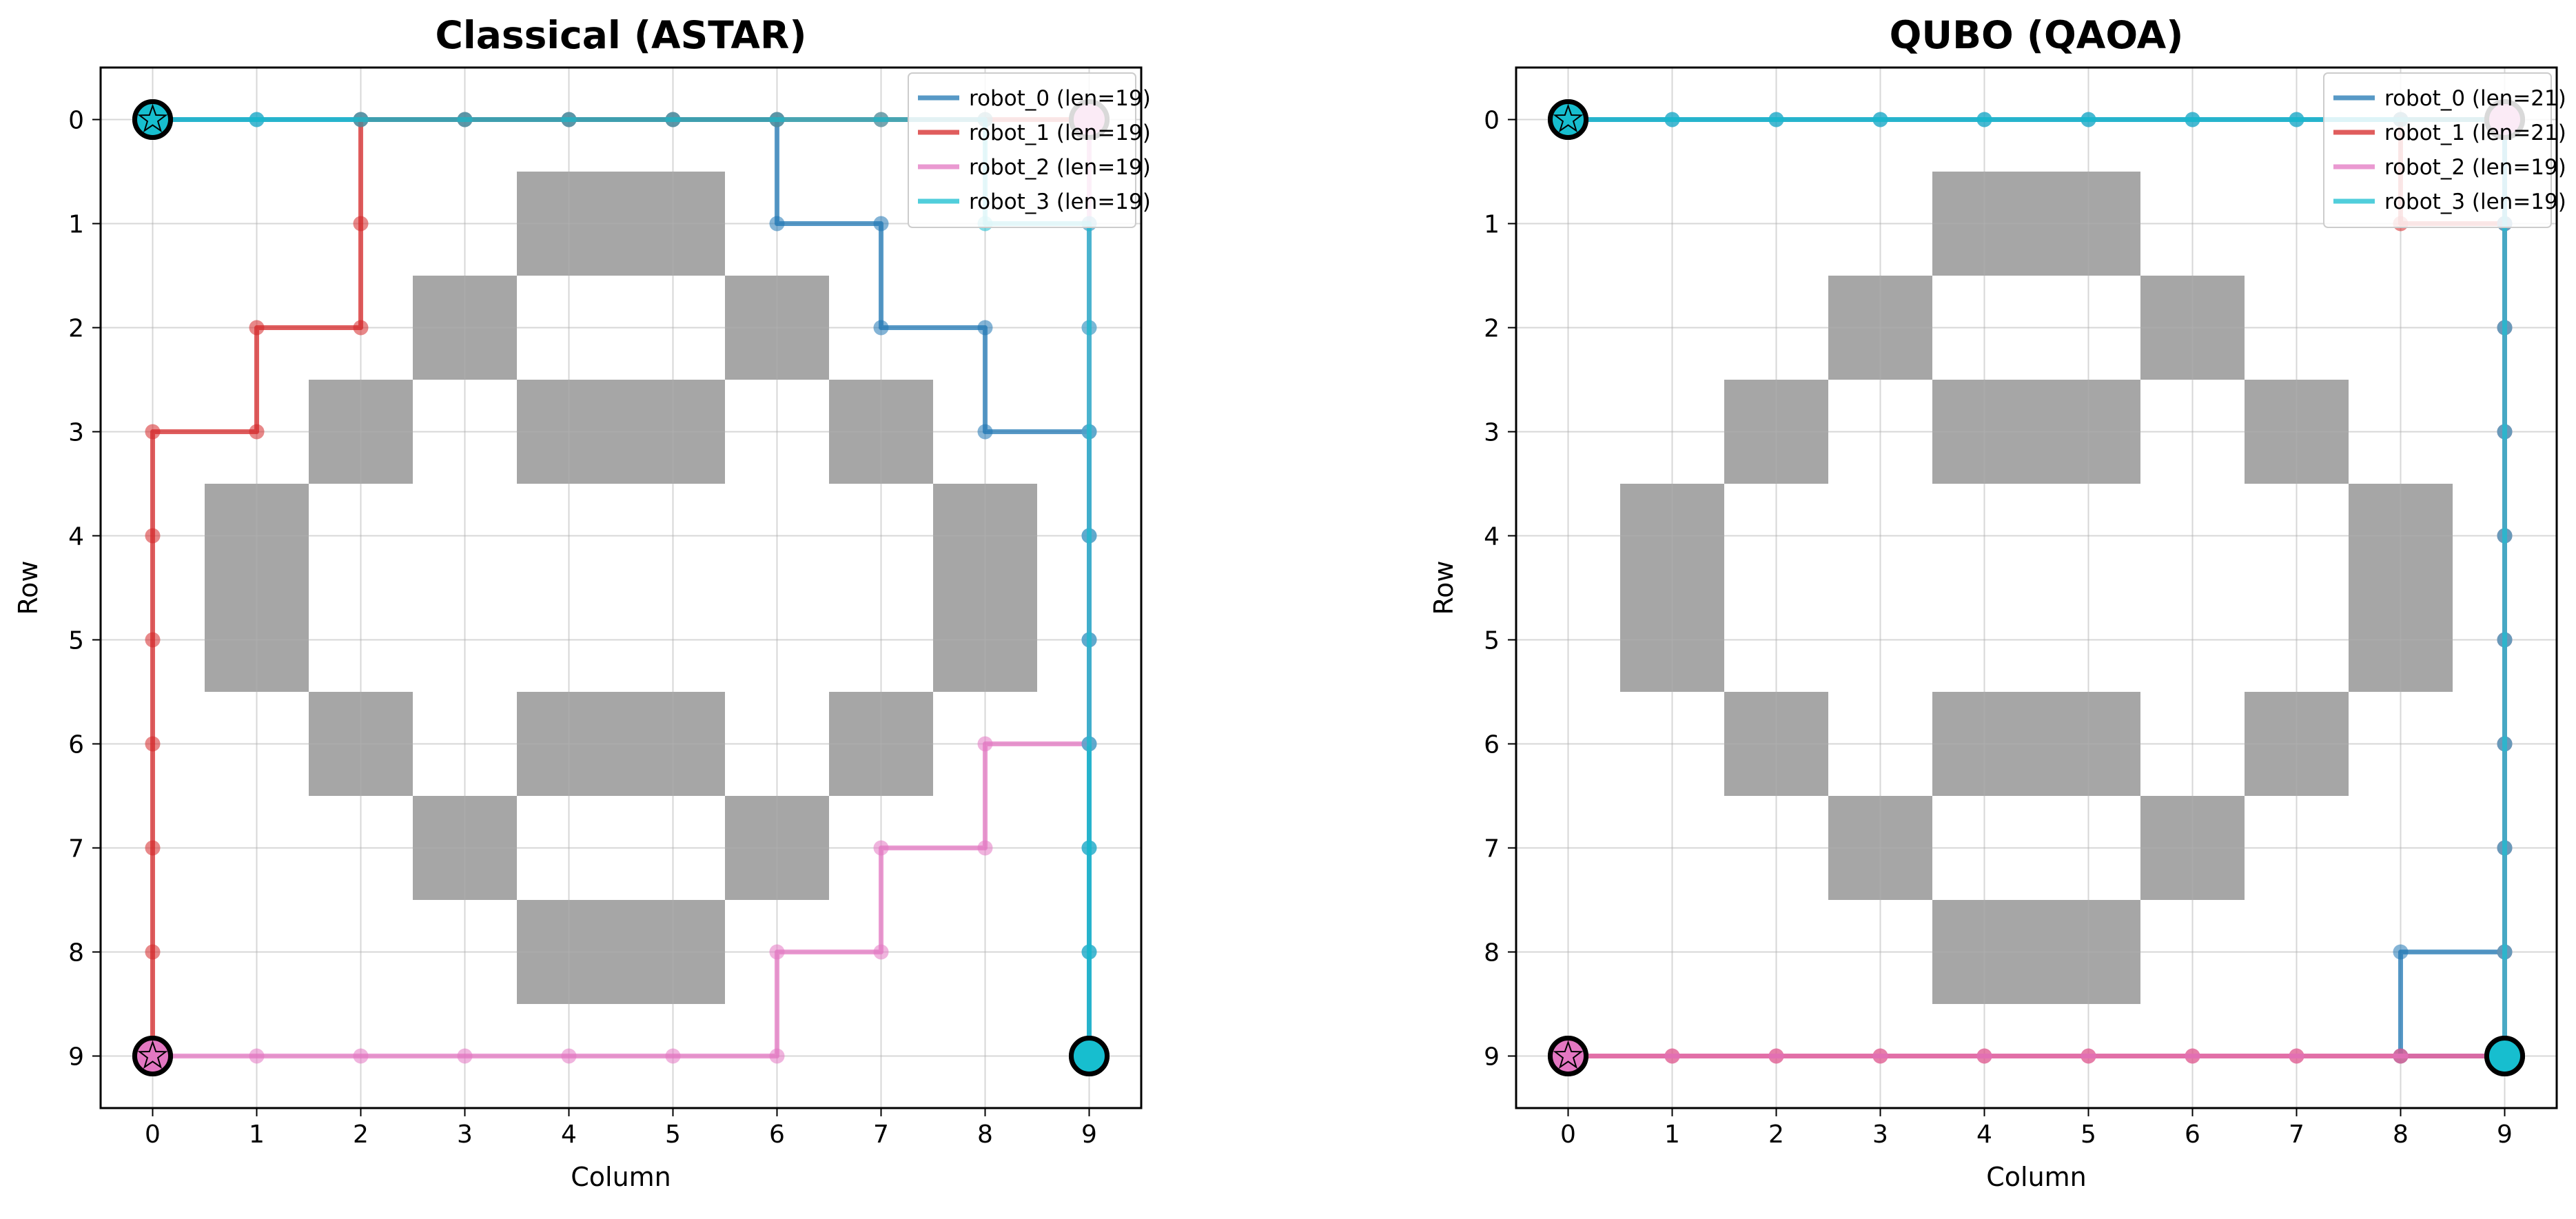 The width and height of the screenshot is (2576, 1219). What do you see at coordinates (76, 433) in the screenshot?
I see `y-tick-label: 3` at bounding box center [76, 433].